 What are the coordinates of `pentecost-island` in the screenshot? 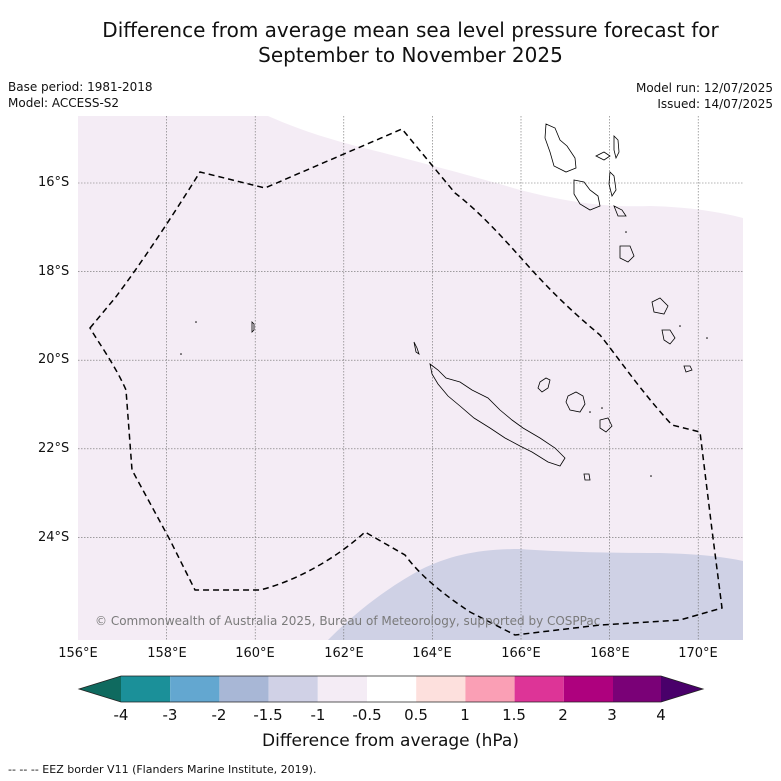 It's located at (612, 184).